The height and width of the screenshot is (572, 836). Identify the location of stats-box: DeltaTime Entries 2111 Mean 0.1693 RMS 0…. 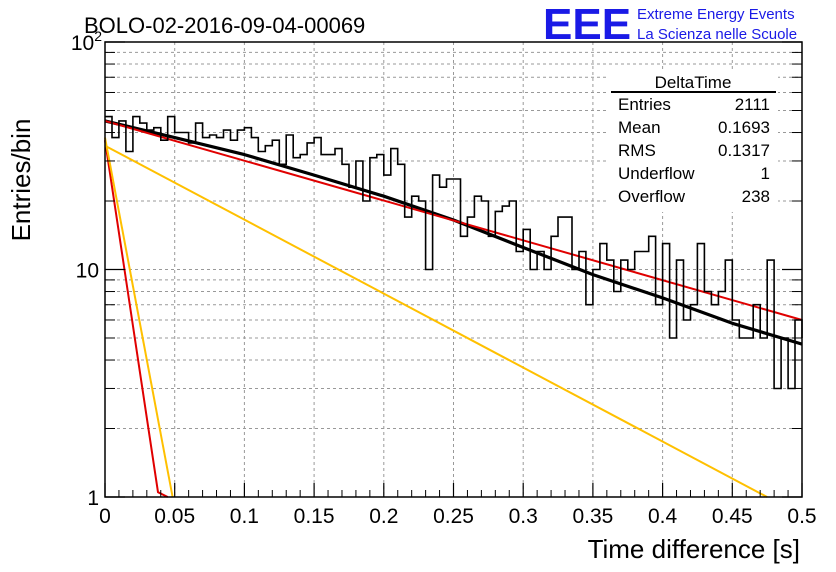
(693, 142).